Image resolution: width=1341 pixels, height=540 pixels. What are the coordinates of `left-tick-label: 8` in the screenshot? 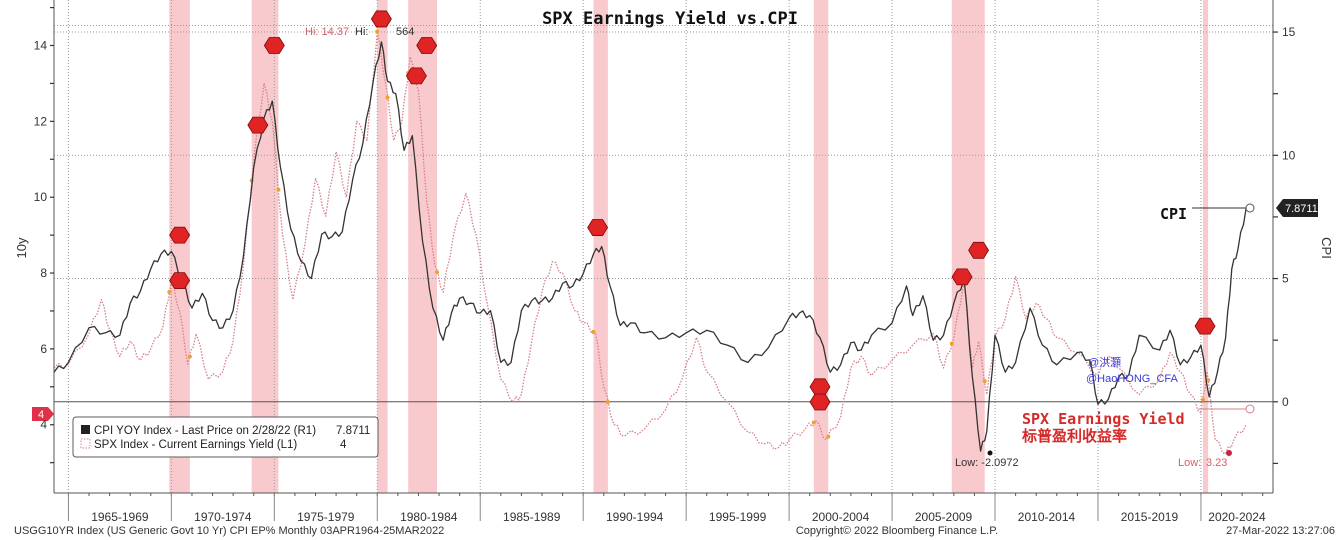 It's located at (43, 273).